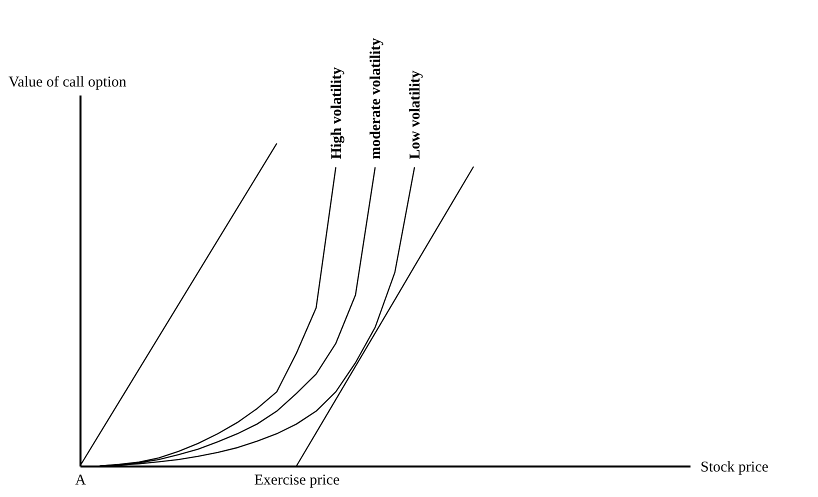 The width and height of the screenshot is (818, 497). I want to click on text: High volatility, so click(336, 113).